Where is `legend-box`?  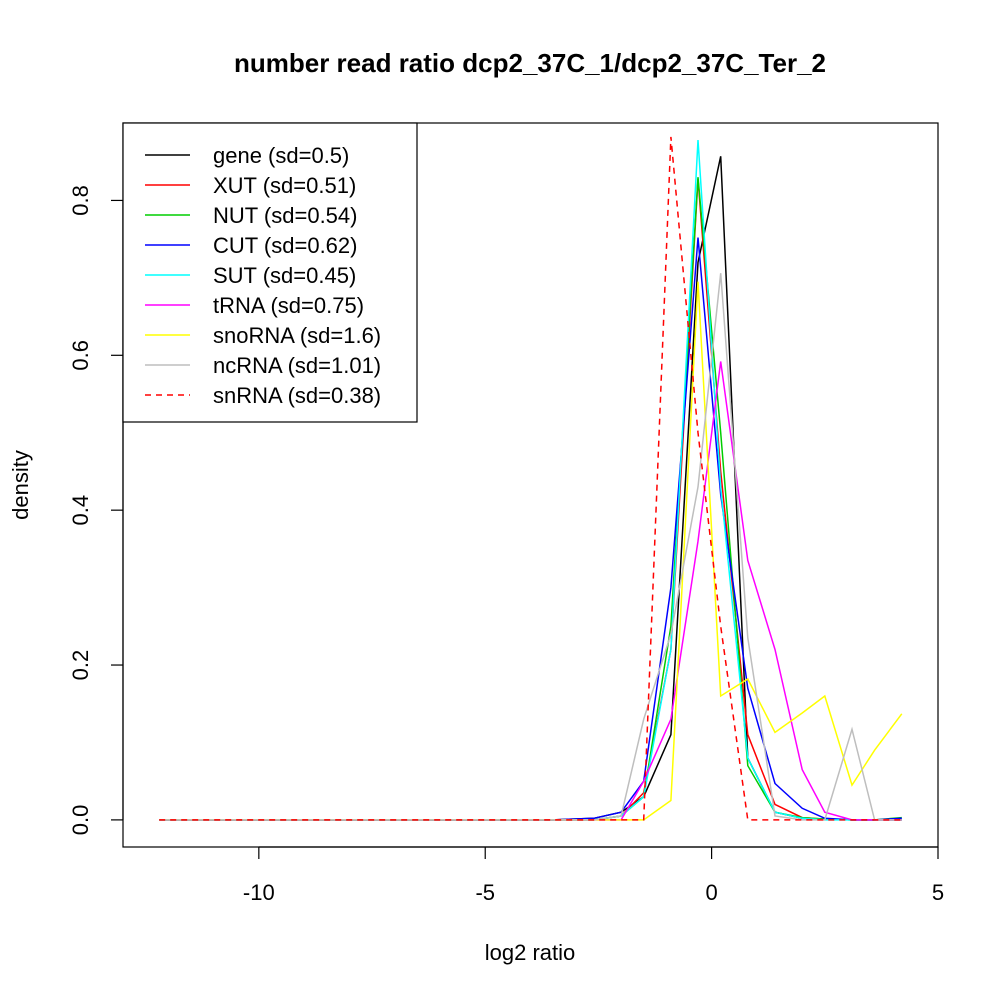
legend-box is located at coordinates (270, 272).